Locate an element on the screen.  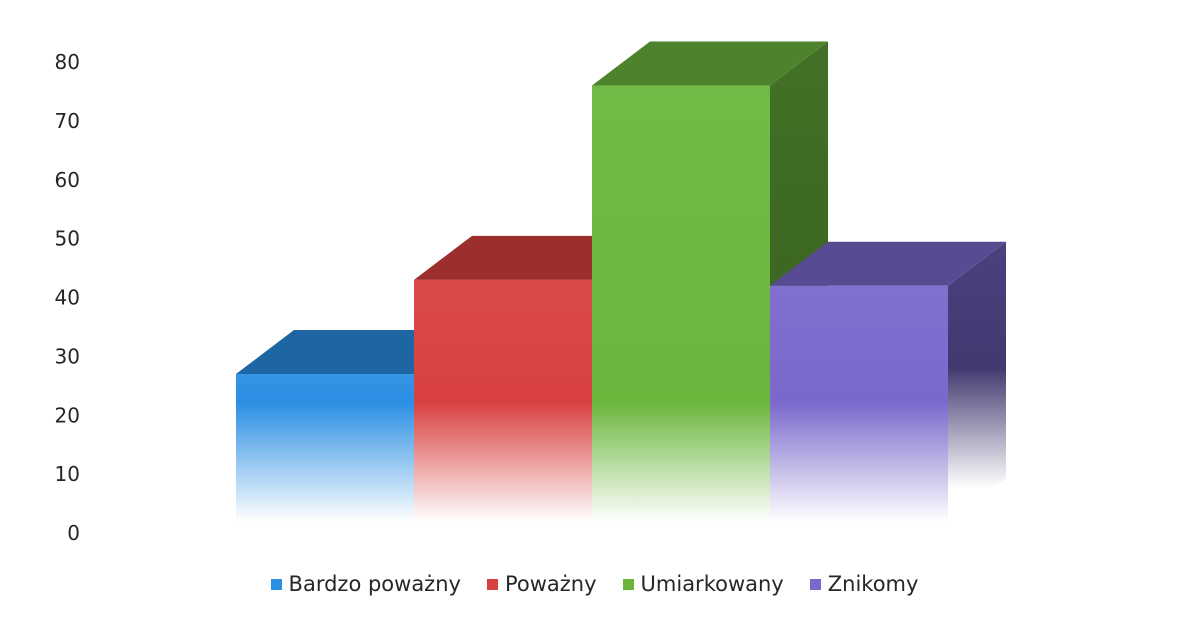
bar-znikomy is located at coordinates (888, 381).